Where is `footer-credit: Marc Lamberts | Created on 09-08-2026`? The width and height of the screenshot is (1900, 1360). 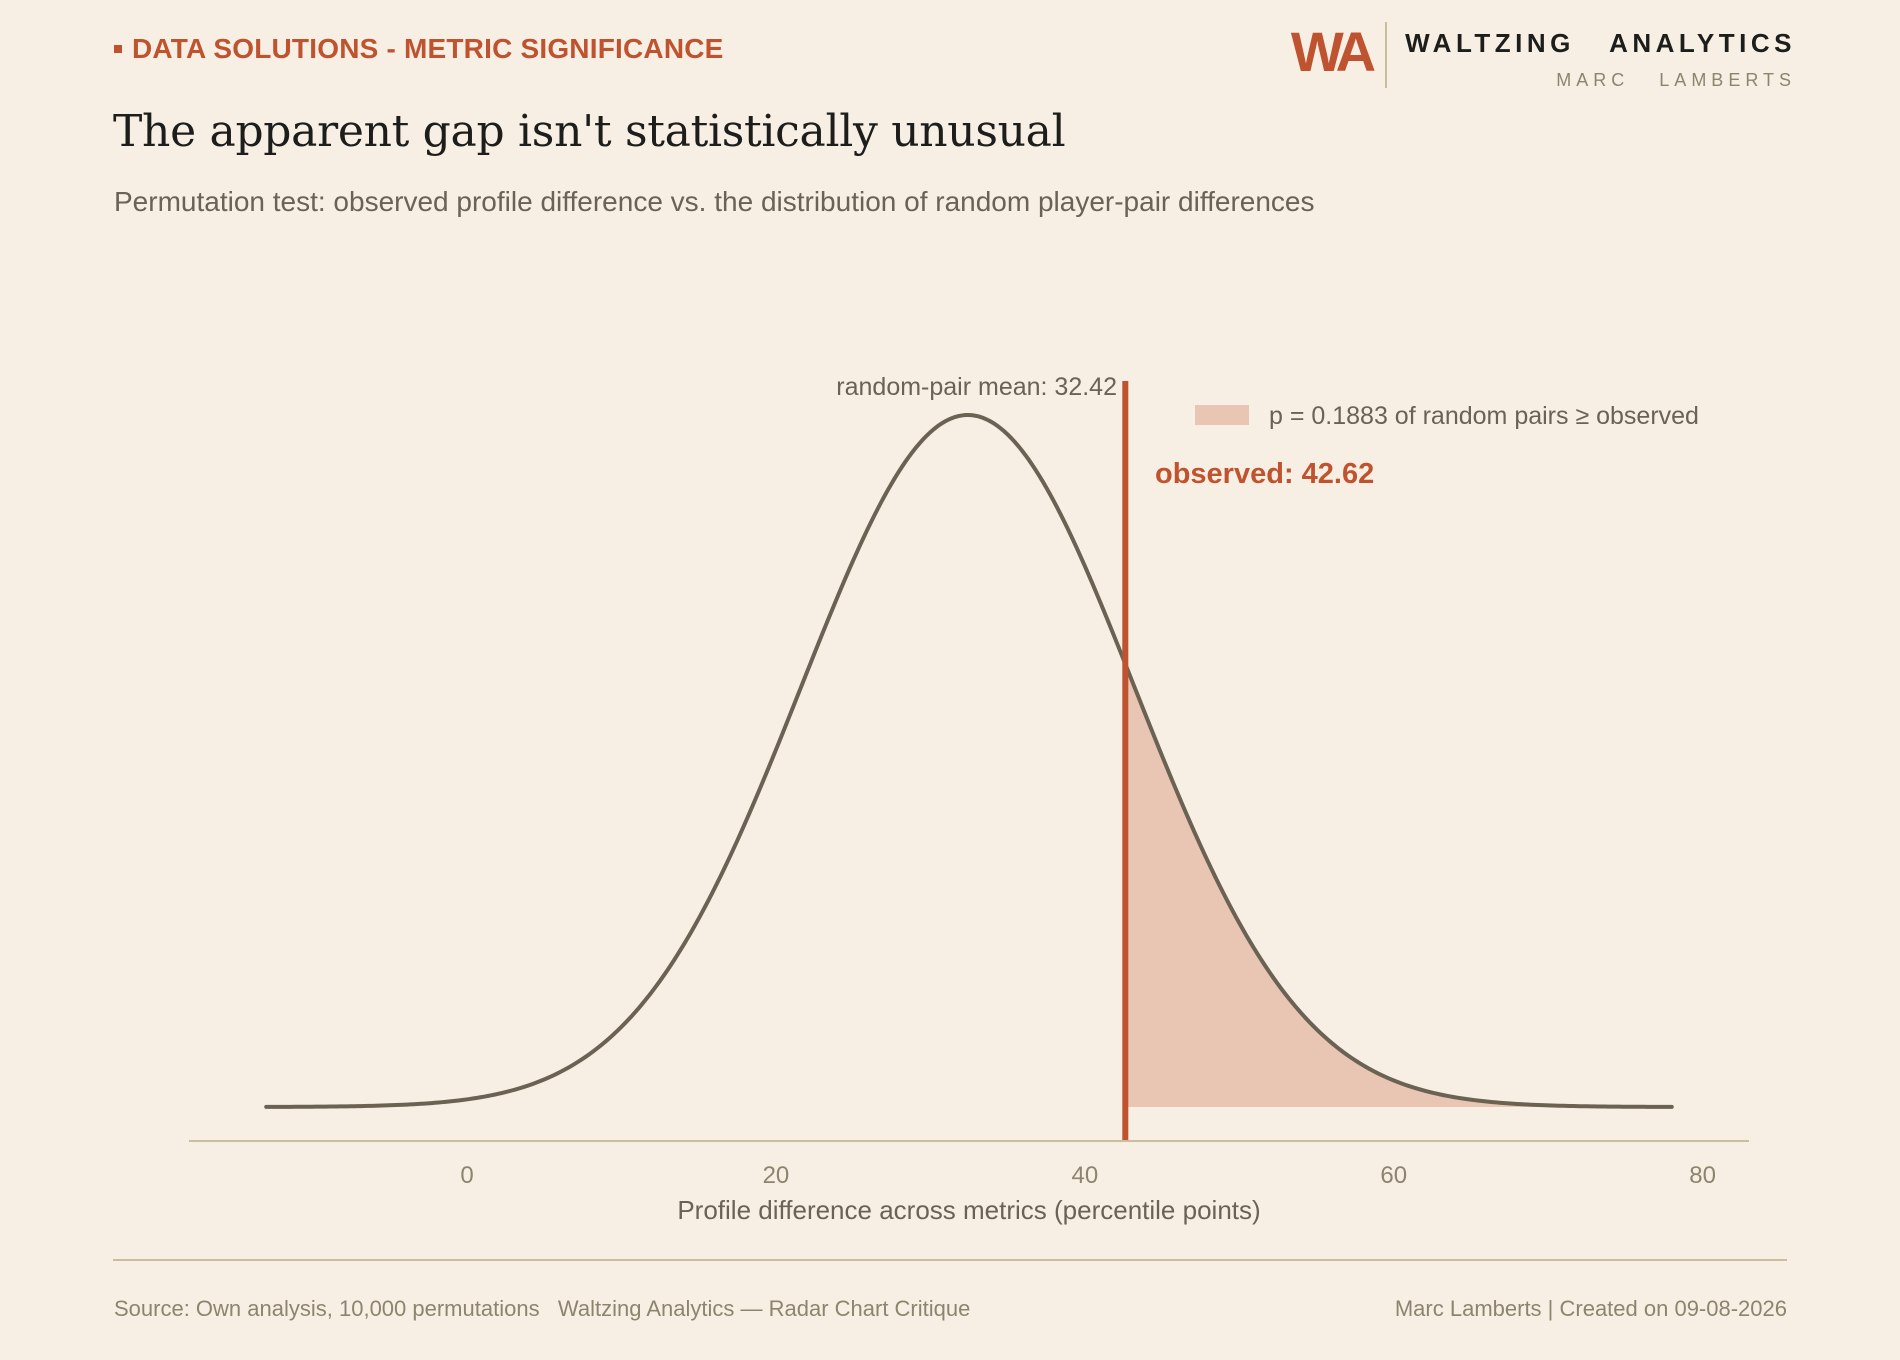
footer-credit: Marc Lamberts | Created on 09-08-2026 is located at coordinates (1590, 1308).